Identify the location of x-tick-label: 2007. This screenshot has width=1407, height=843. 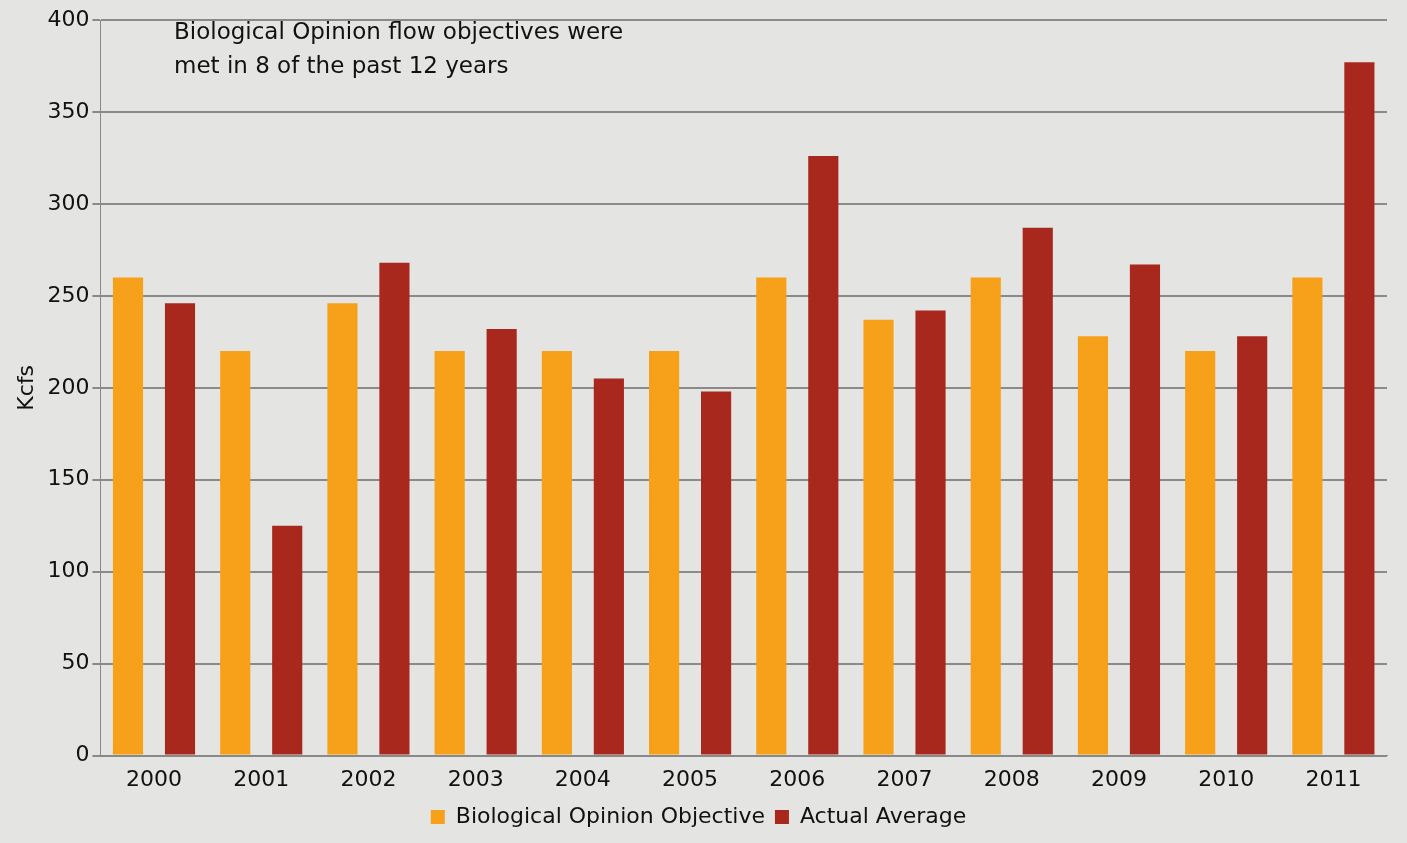
(904, 778).